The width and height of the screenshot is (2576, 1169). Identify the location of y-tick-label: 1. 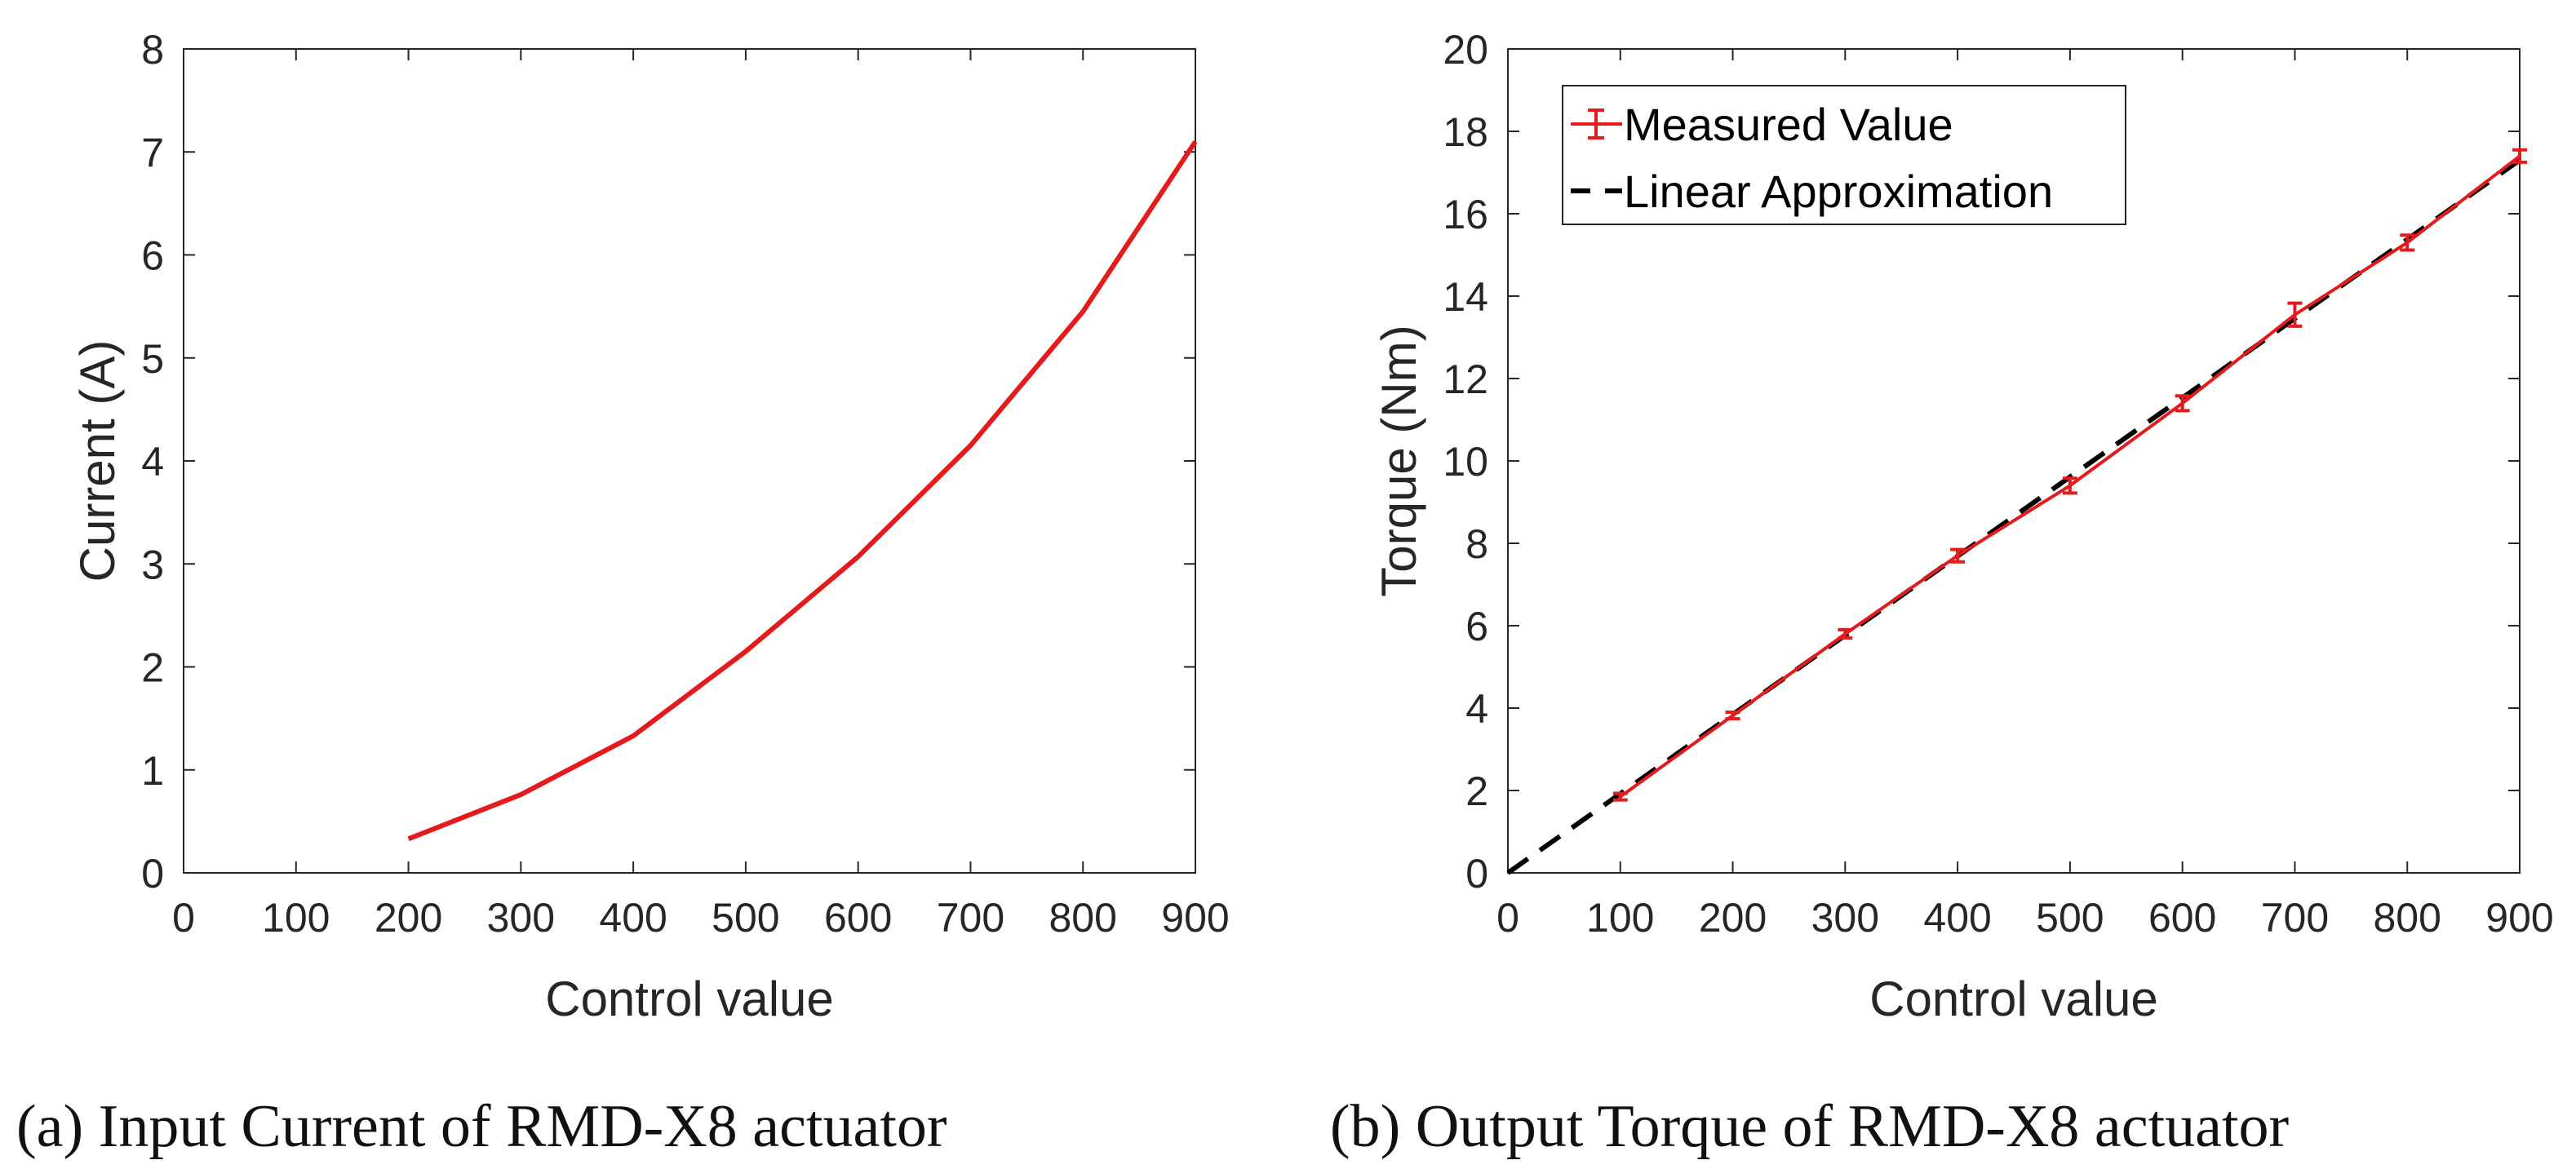
(152, 771).